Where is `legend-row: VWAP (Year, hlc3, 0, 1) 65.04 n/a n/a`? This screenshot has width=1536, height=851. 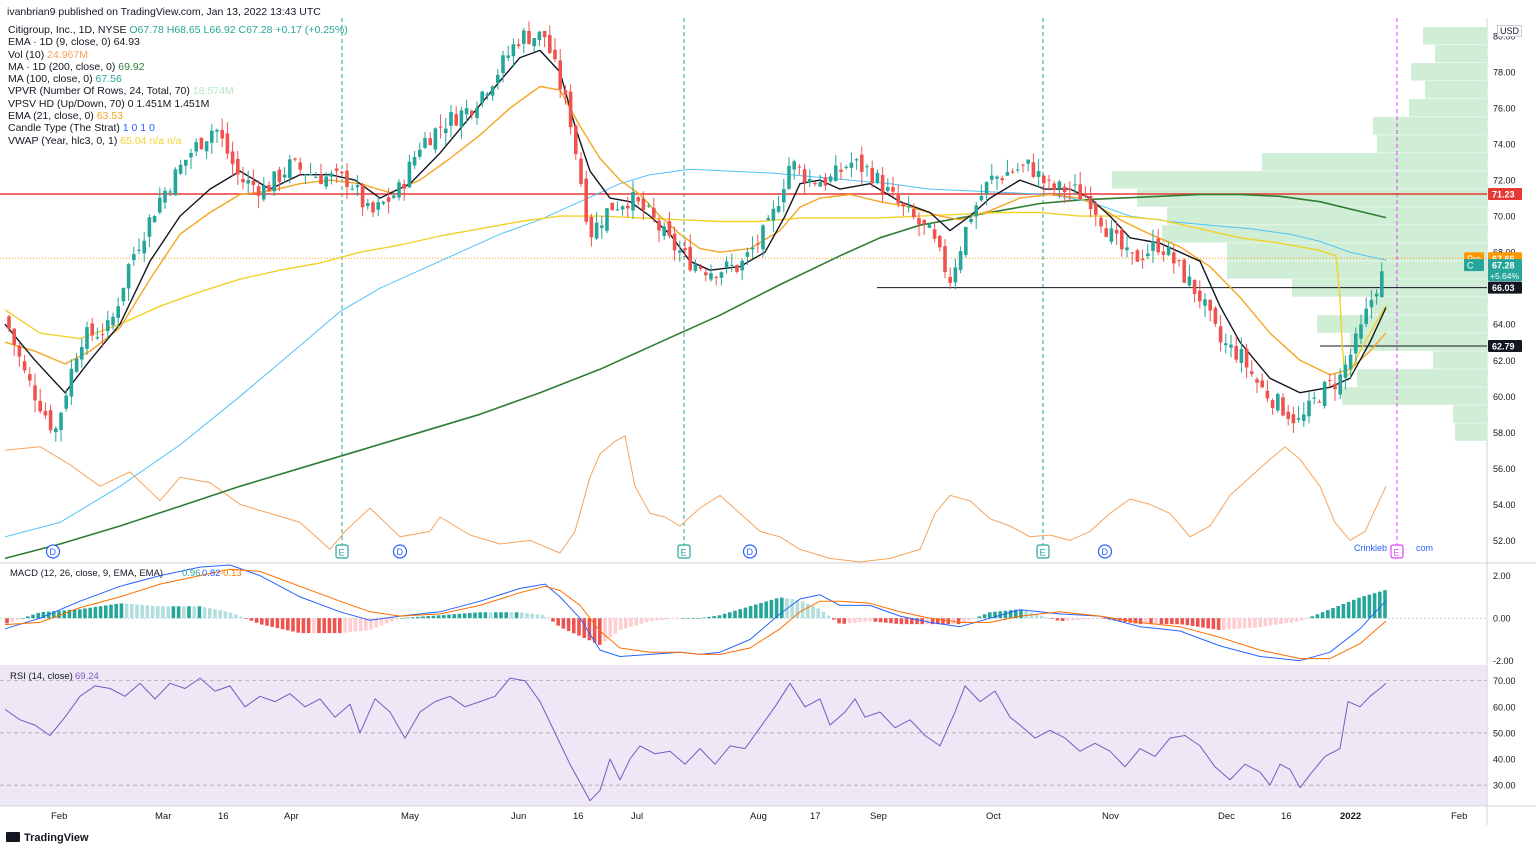
legend-row: VWAP (Year, hlc3, 0, 1) 65.04 n/a n/a is located at coordinates (178, 141).